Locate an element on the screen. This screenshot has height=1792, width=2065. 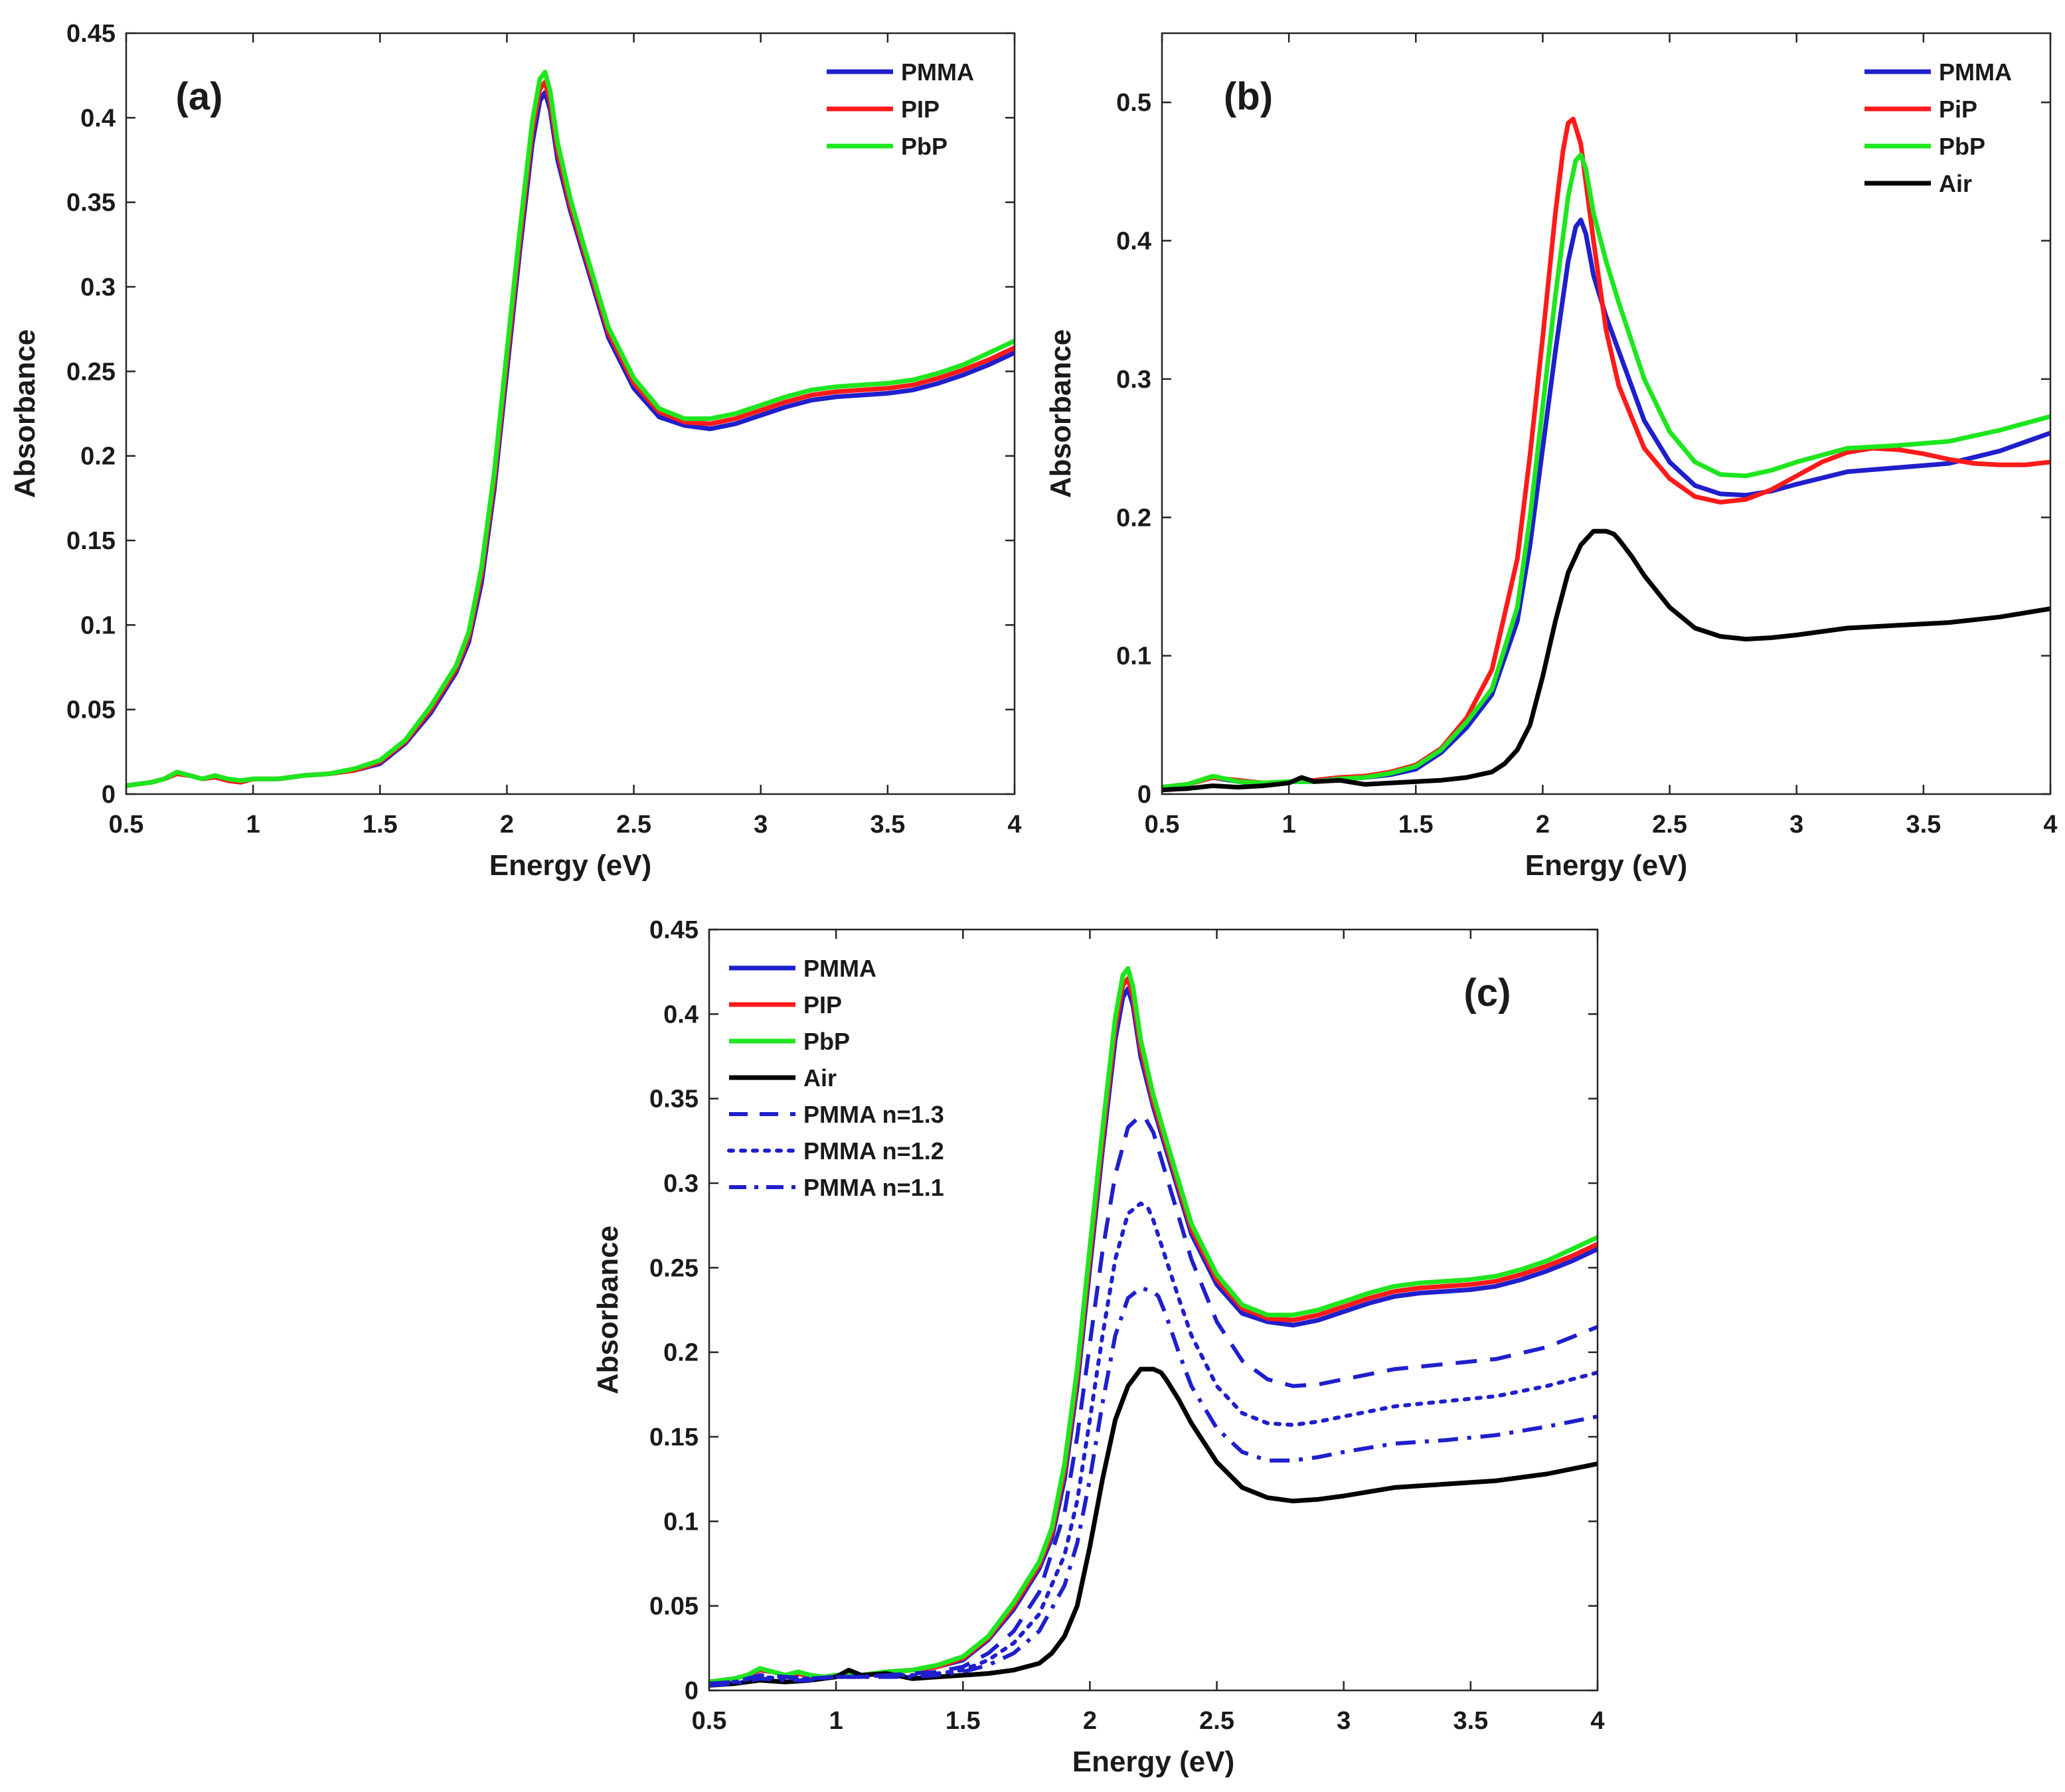
legend: PMMA PIP PbP is located at coordinates (900, 109).